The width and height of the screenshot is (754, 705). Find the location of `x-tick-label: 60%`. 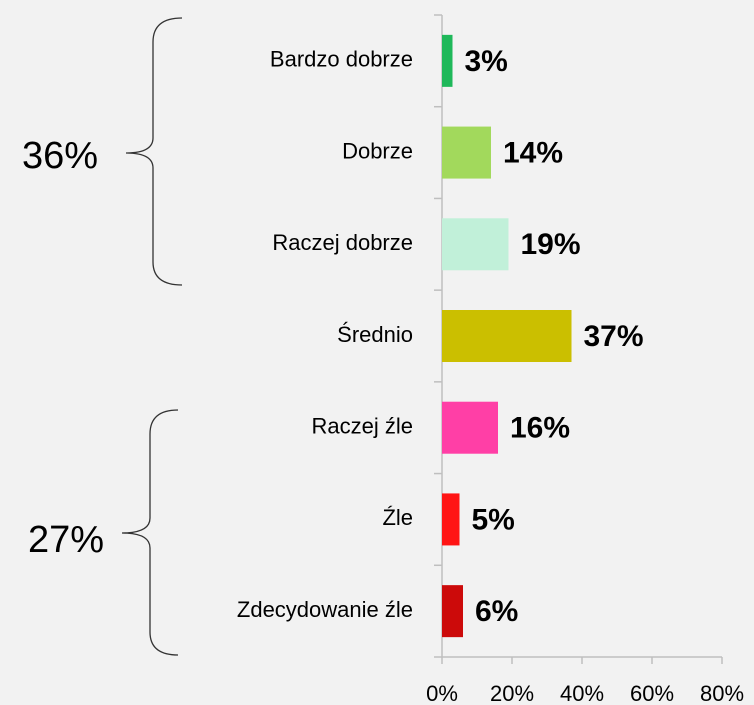

x-tick-label: 60% is located at coordinates (652, 693).